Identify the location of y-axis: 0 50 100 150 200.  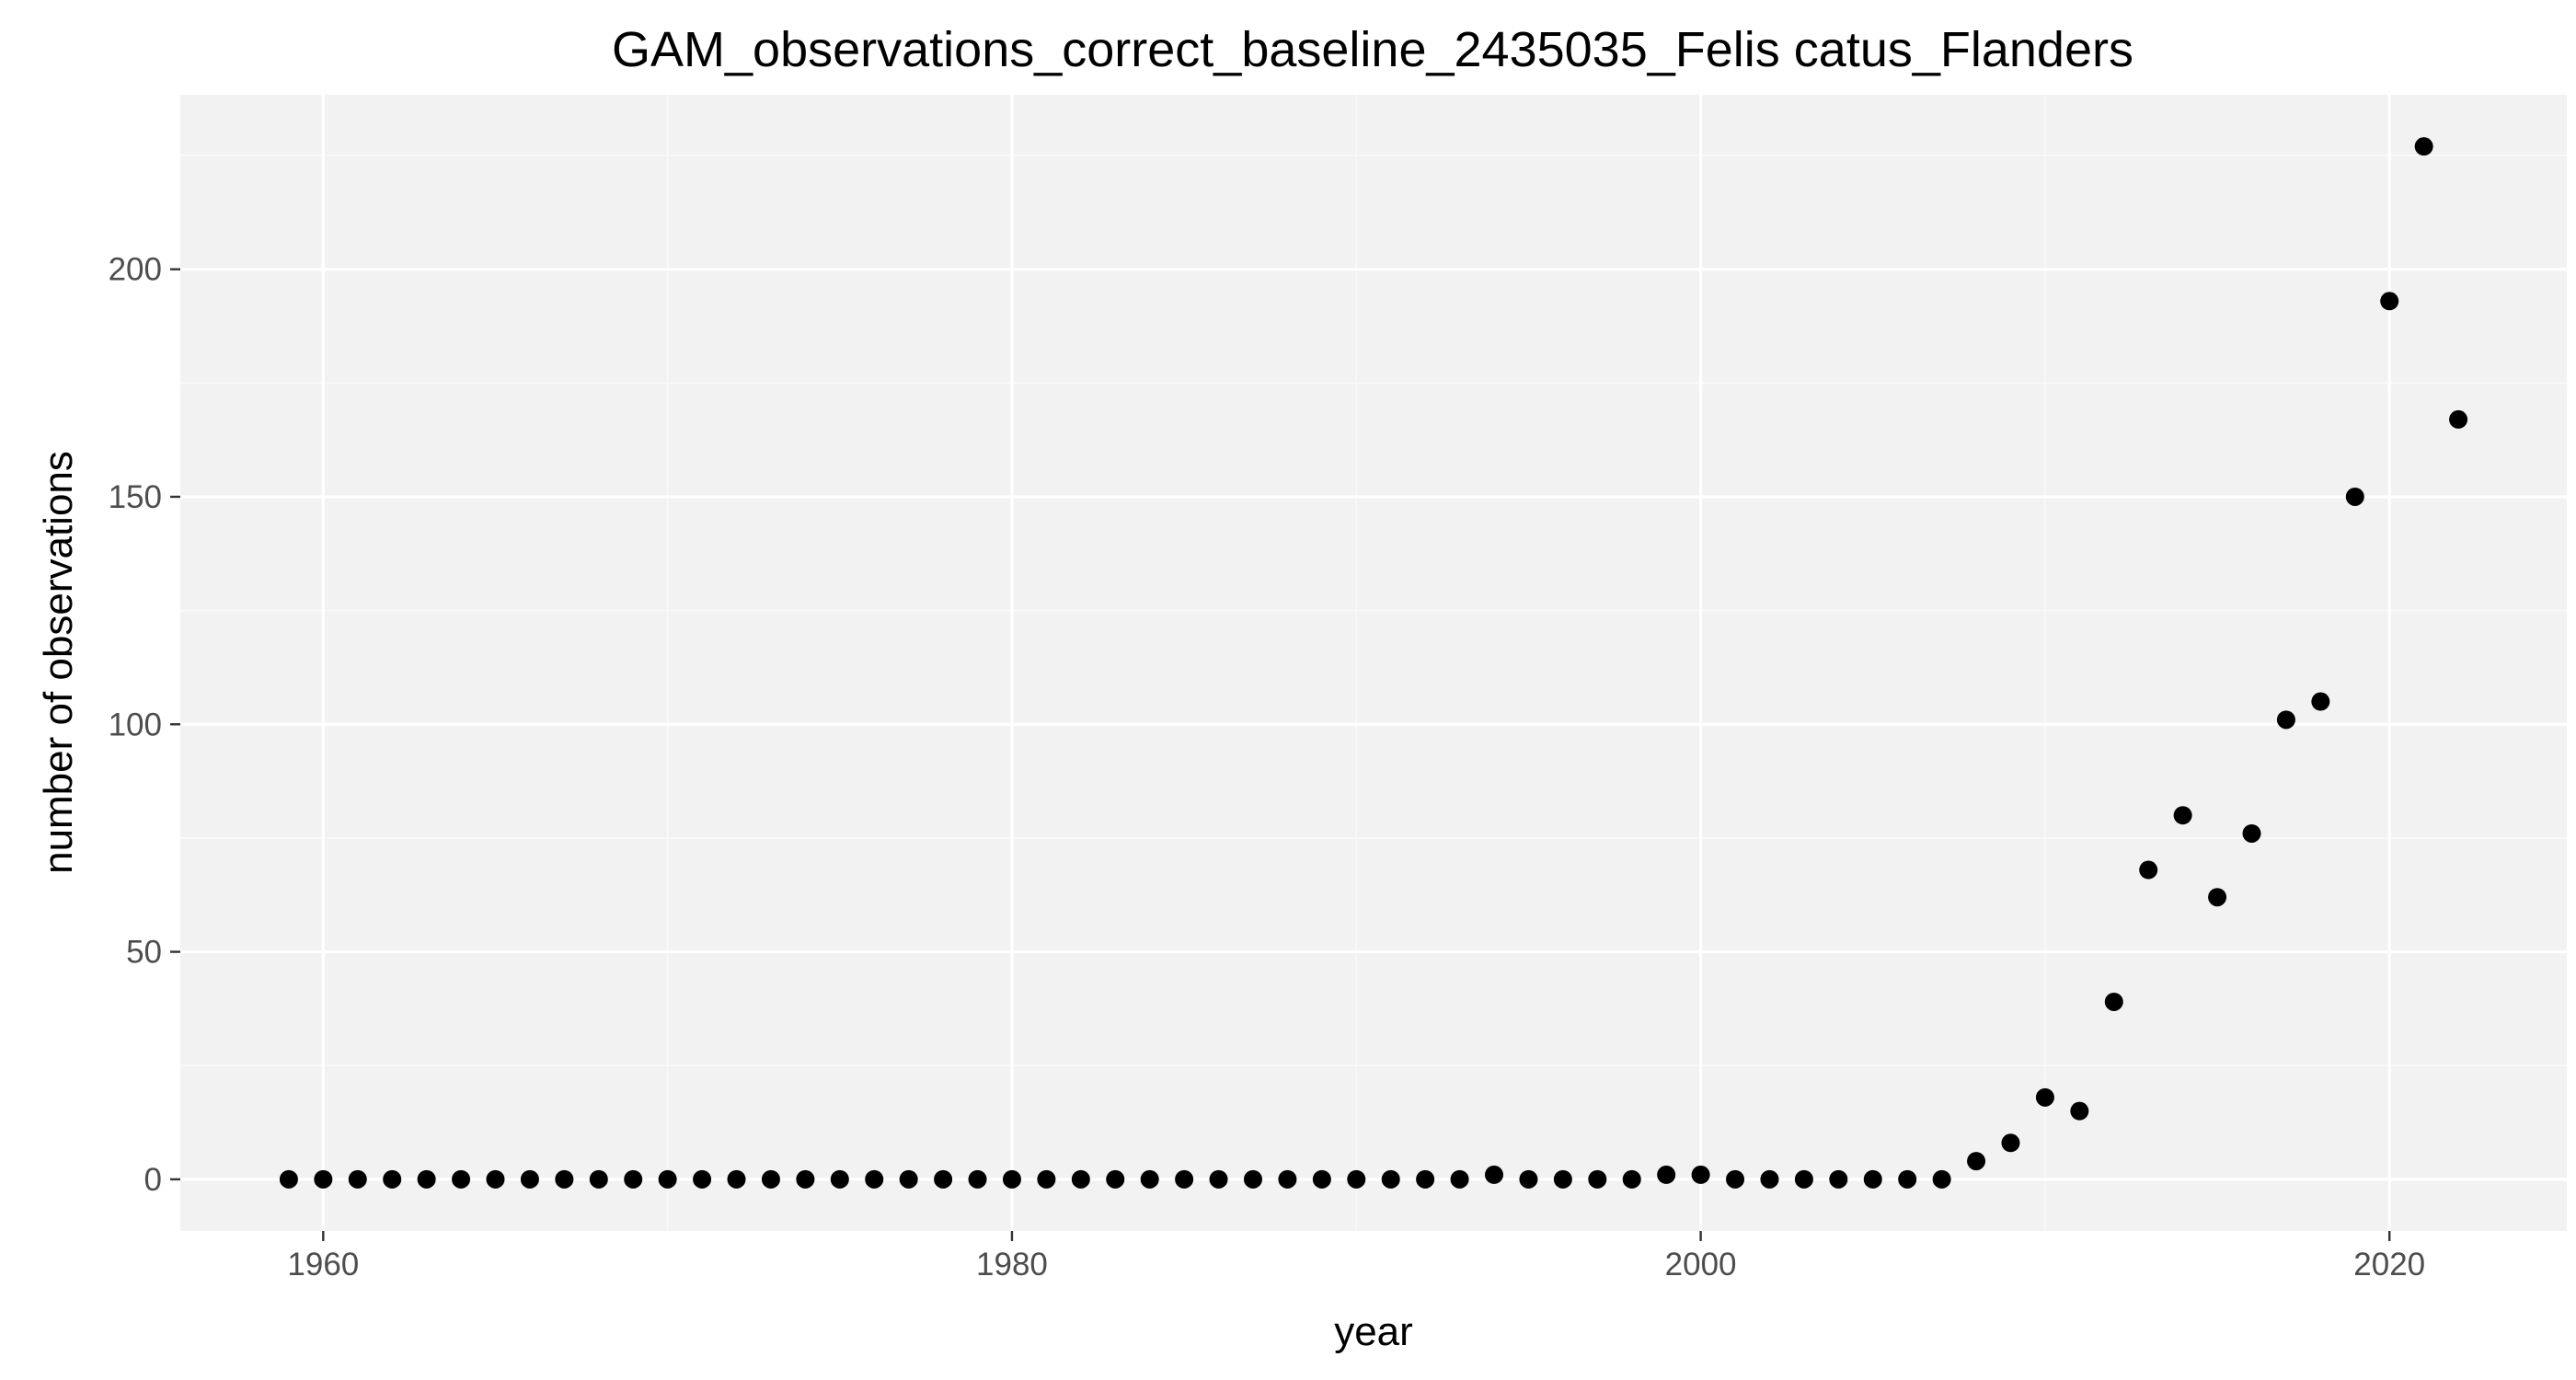
(144, 725).